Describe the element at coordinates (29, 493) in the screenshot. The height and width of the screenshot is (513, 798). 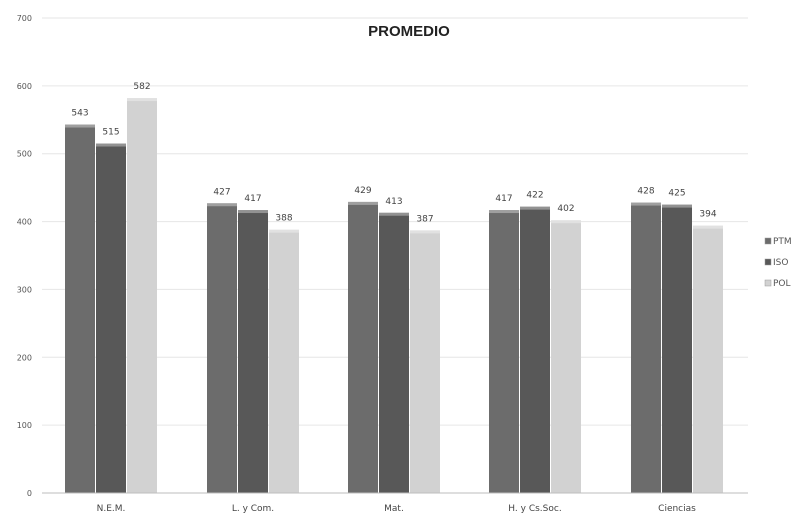
I see `y-tick-label: 0` at that location.